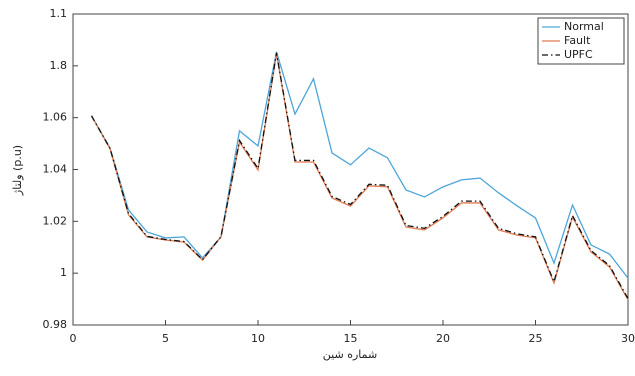 The image size is (635, 376). I want to click on y-tick-label: 1.06, so click(55, 117).